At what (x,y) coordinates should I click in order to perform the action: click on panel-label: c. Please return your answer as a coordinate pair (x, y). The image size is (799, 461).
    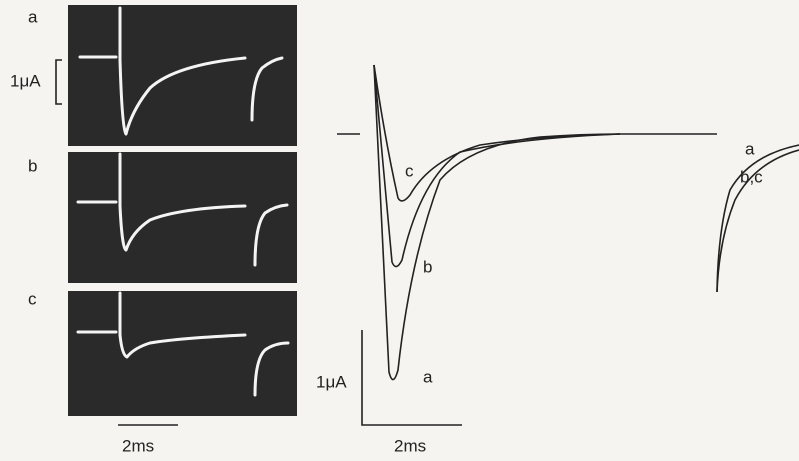
    Looking at the image, I should click on (32, 298).